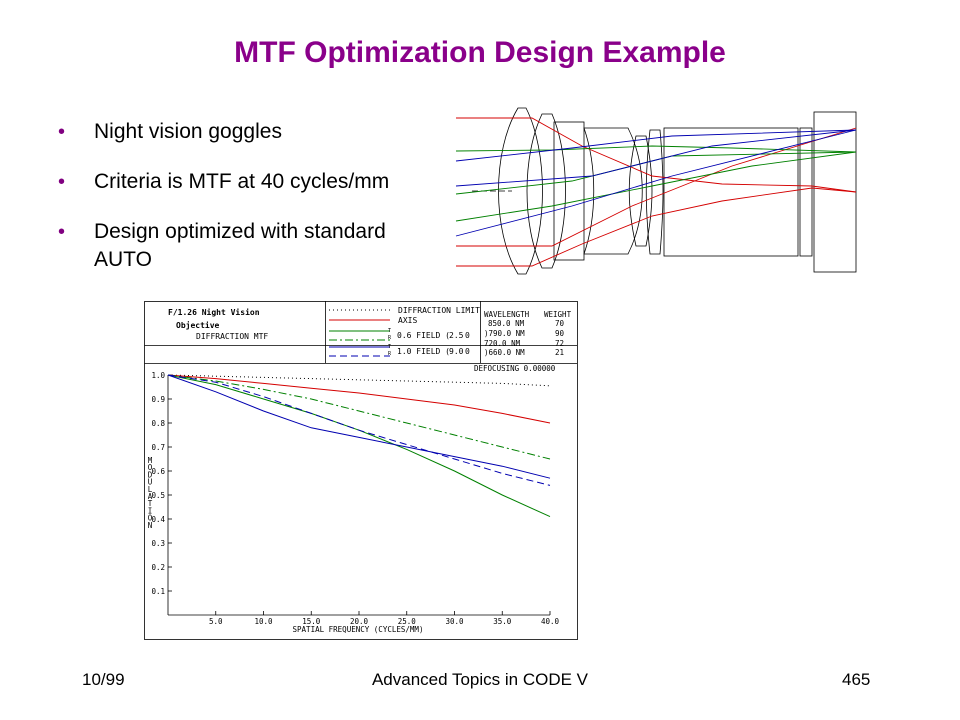  I want to click on y-axis-label-letter: M, so click(150, 460).